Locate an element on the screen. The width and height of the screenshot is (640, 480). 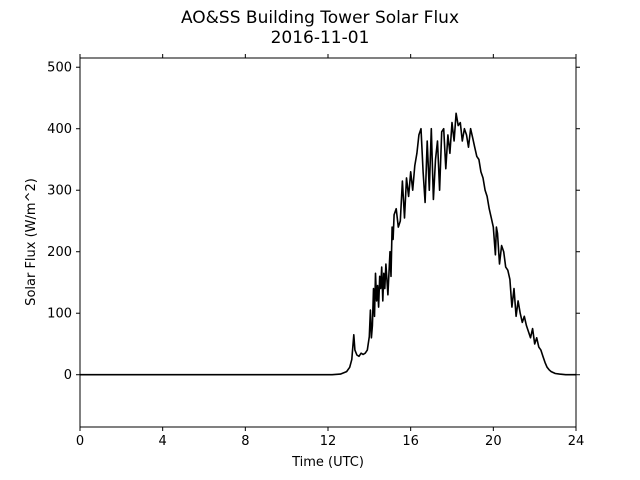
x-tick-label: 4 is located at coordinates (163, 441).